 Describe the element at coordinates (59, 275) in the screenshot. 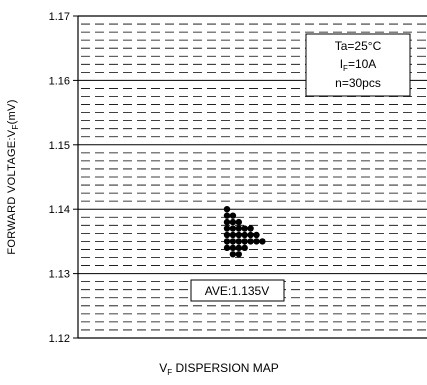

I see `y-tick-label: 1.13` at that location.